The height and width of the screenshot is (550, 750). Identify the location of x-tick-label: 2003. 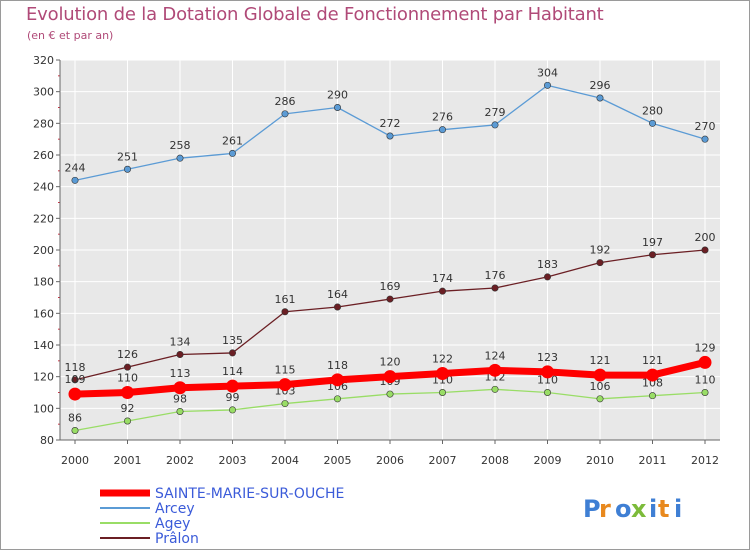
(233, 460).